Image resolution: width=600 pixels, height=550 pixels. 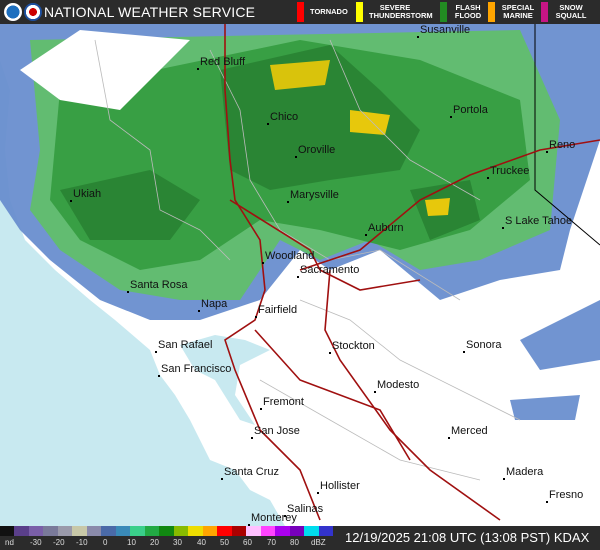 What do you see at coordinates (282, 118) in the screenshot?
I see `city-label: Chico` at bounding box center [282, 118].